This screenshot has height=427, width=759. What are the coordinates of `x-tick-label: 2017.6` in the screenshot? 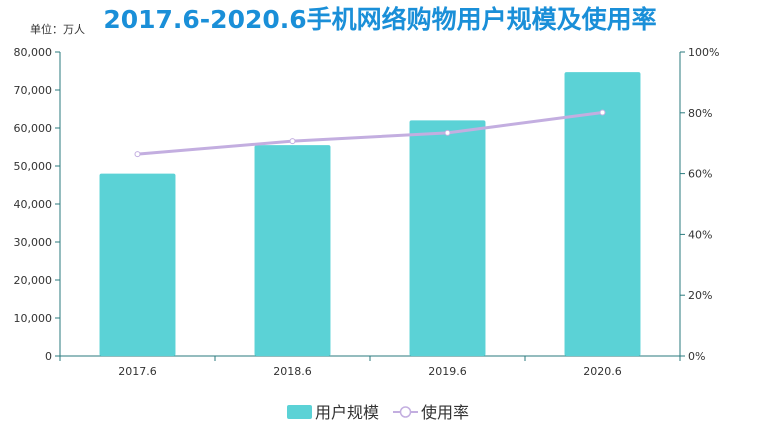 It's located at (137, 371).